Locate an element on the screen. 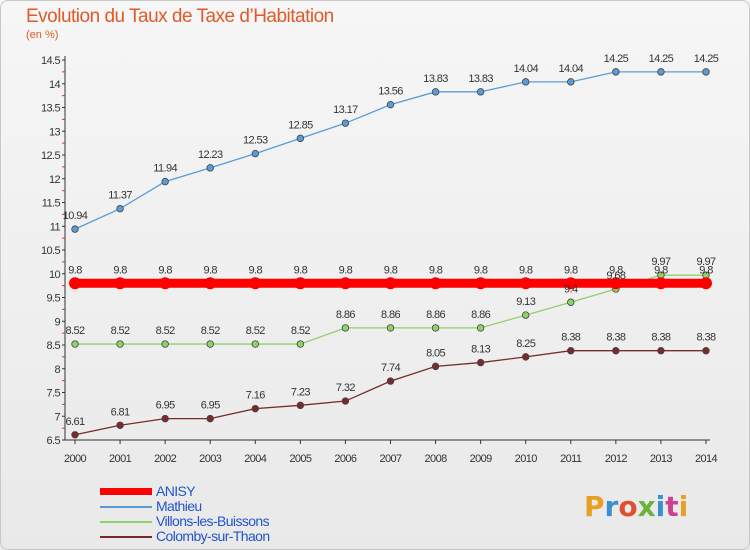 The width and height of the screenshot is (750, 550). legend-item: Mathieu is located at coordinates (185, 506).